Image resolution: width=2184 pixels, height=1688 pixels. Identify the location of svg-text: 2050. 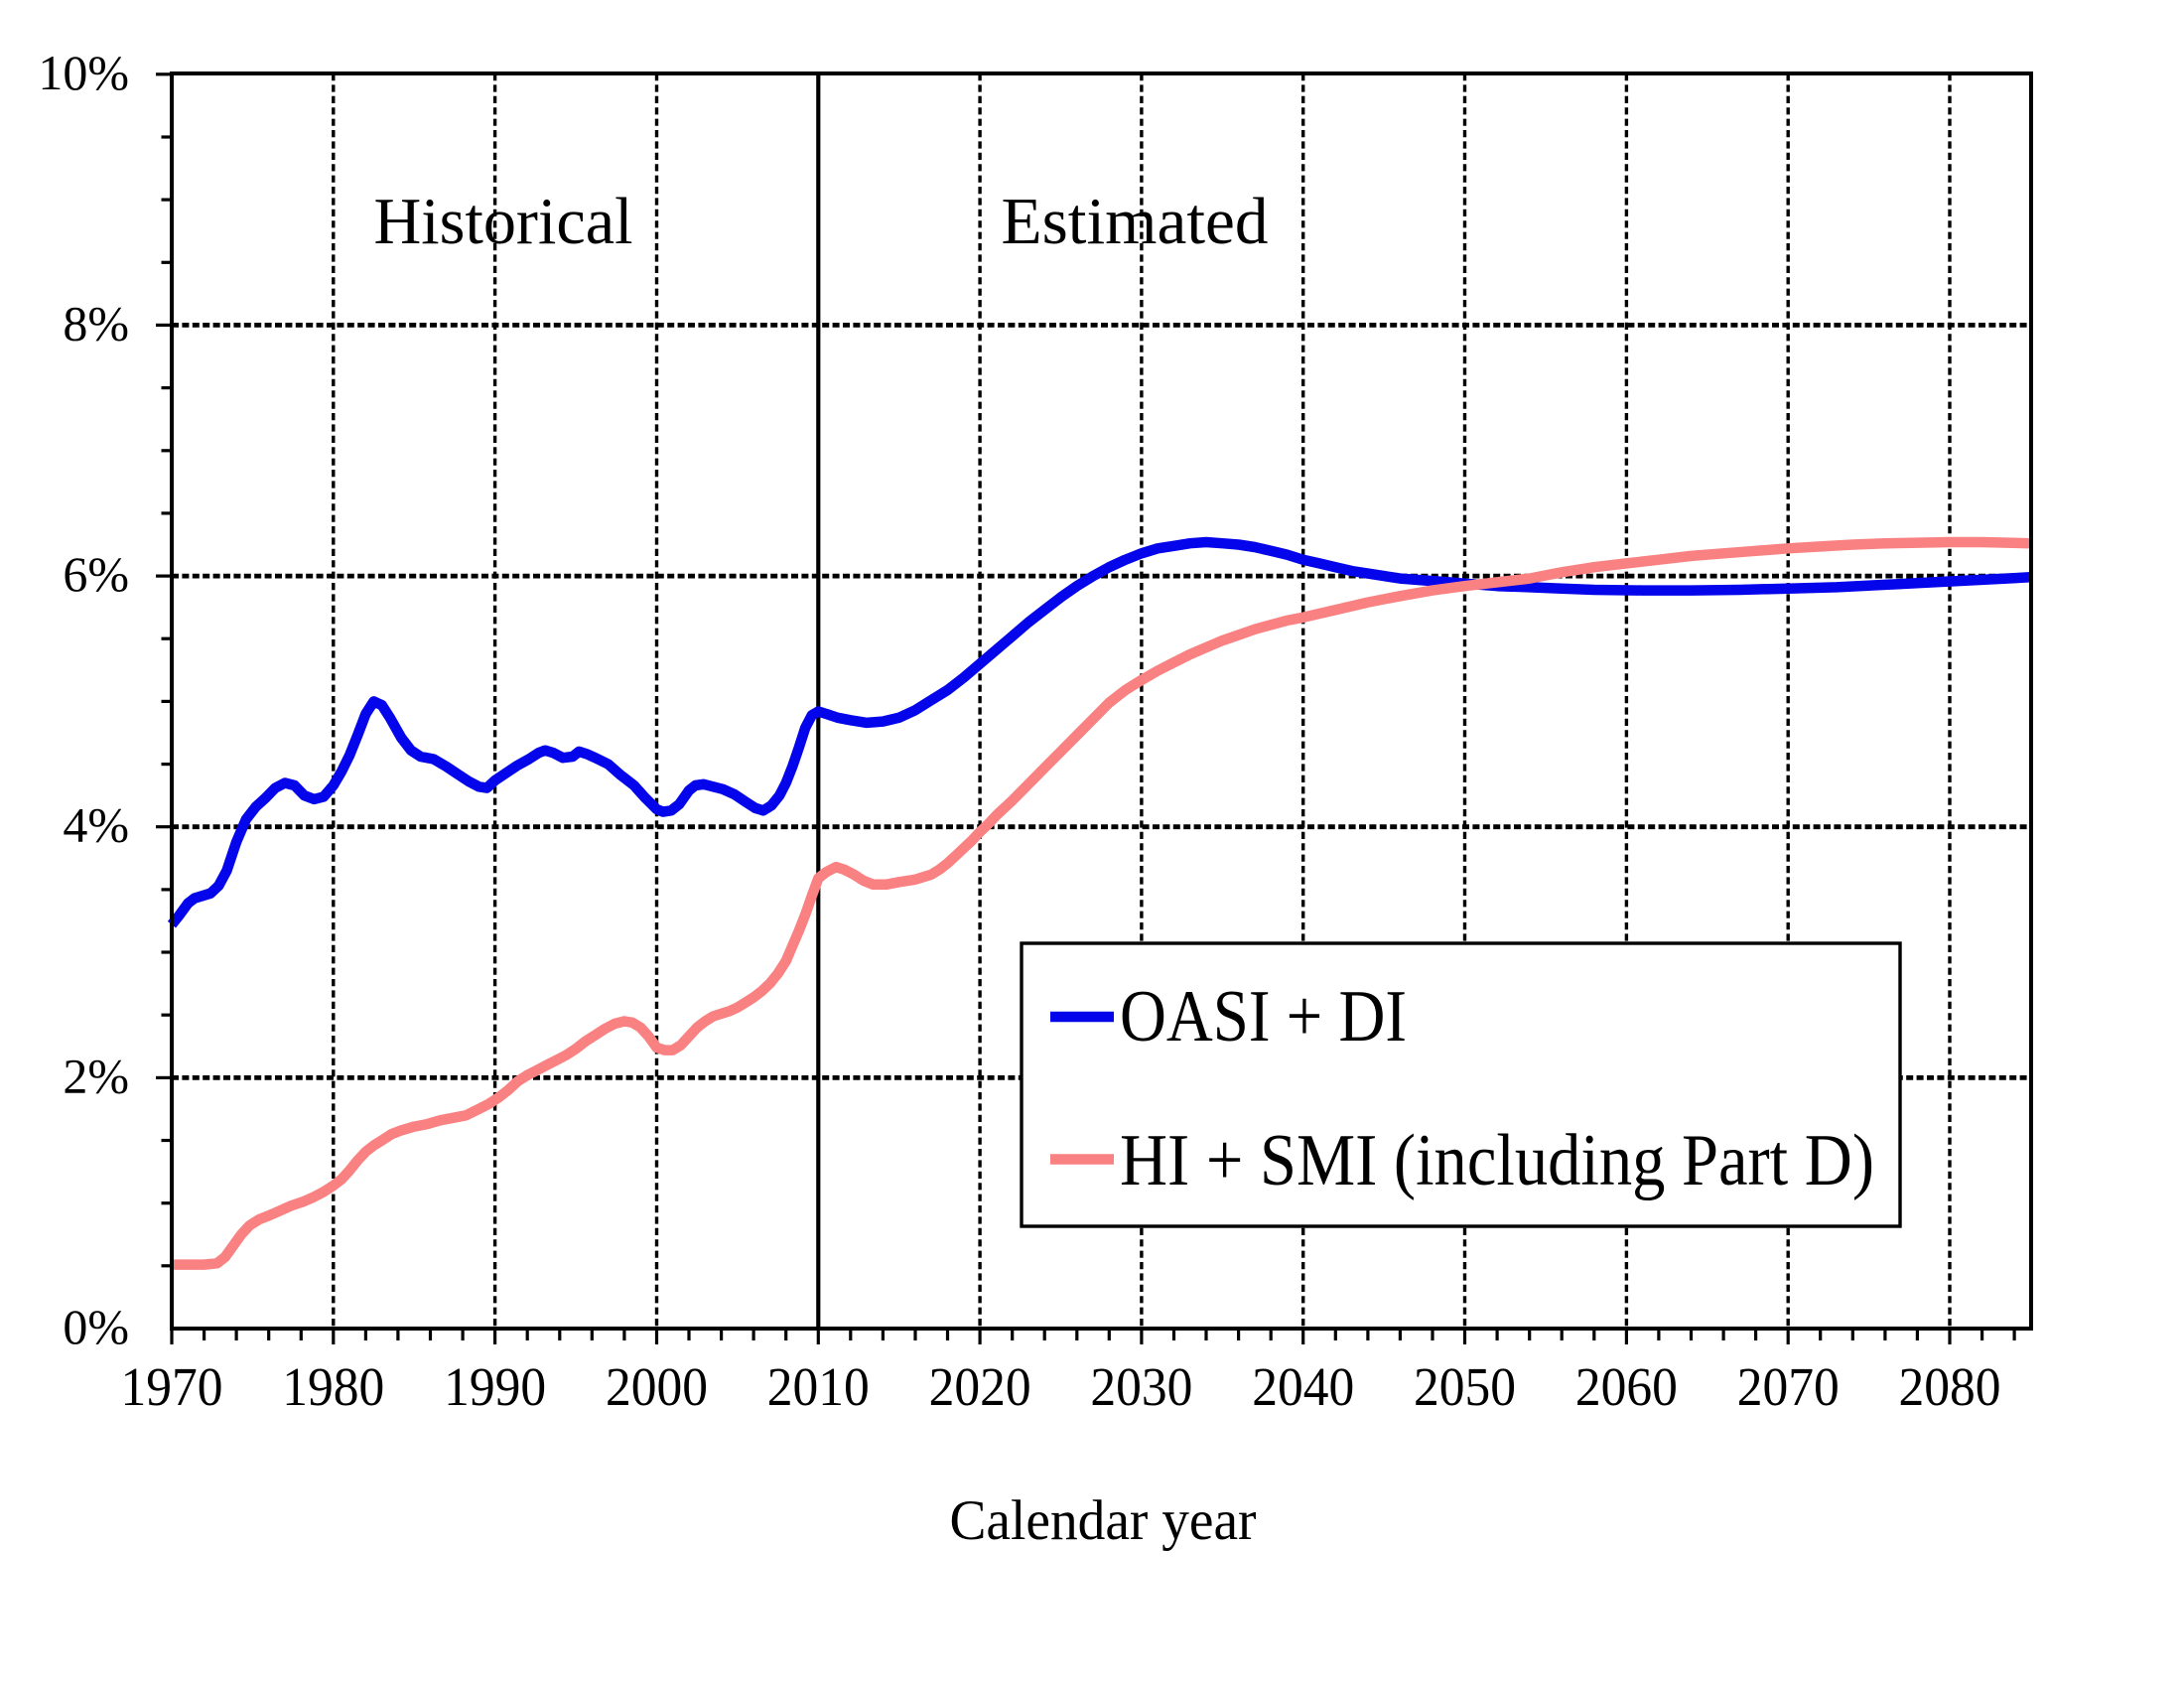
(1465, 1386).